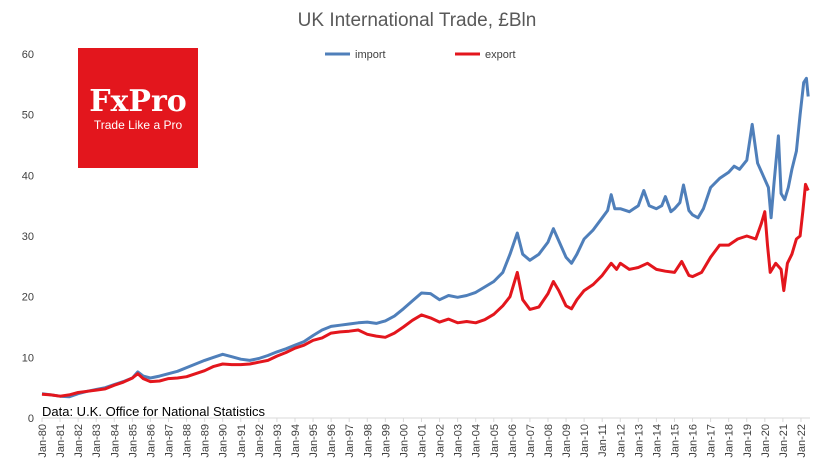  What do you see at coordinates (97, 441) in the screenshot?
I see `x-tick-label: Jan-83` at bounding box center [97, 441].